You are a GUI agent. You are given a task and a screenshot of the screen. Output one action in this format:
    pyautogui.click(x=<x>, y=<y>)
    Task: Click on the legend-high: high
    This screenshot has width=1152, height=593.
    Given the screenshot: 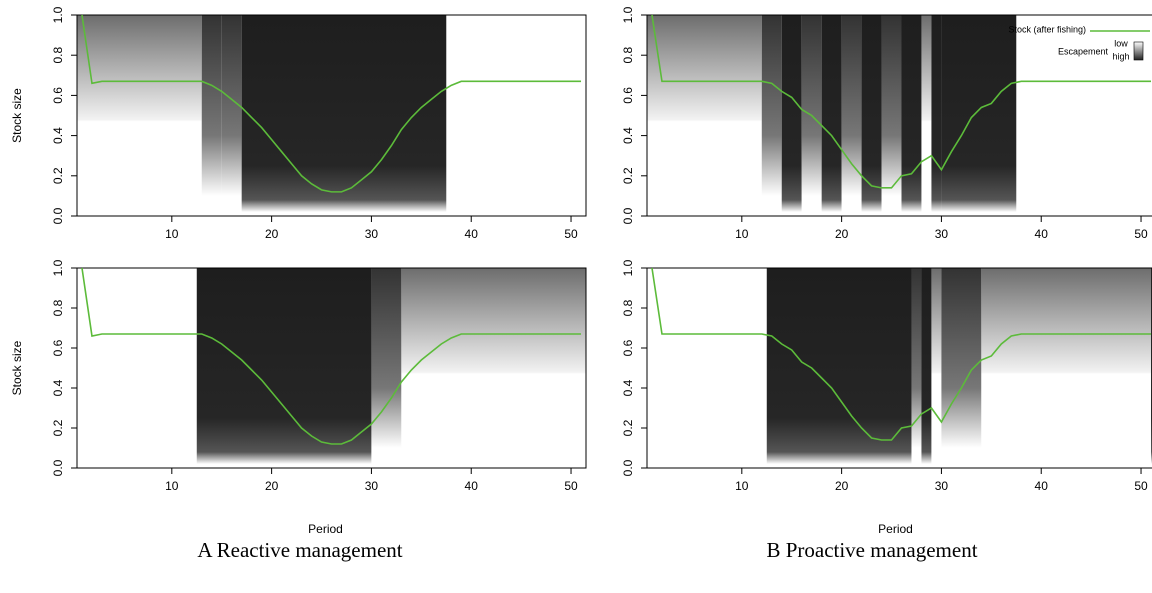 What is the action you would take?
    pyautogui.click(x=1120, y=56)
    